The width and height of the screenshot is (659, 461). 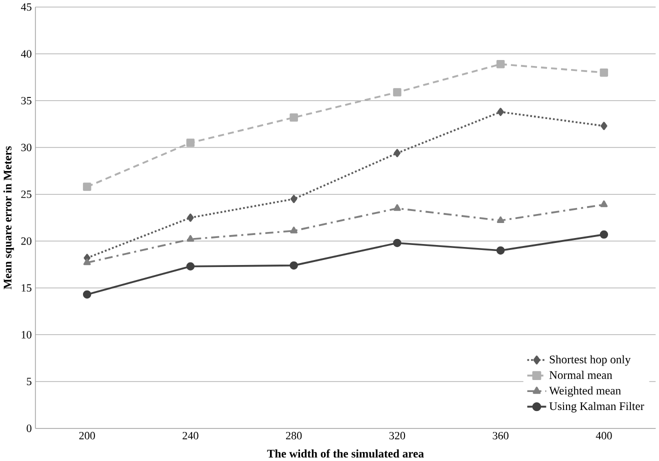 What do you see at coordinates (580, 374) in the screenshot?
I see `legend-label: Normal mean` at bounding box center [580, 374].